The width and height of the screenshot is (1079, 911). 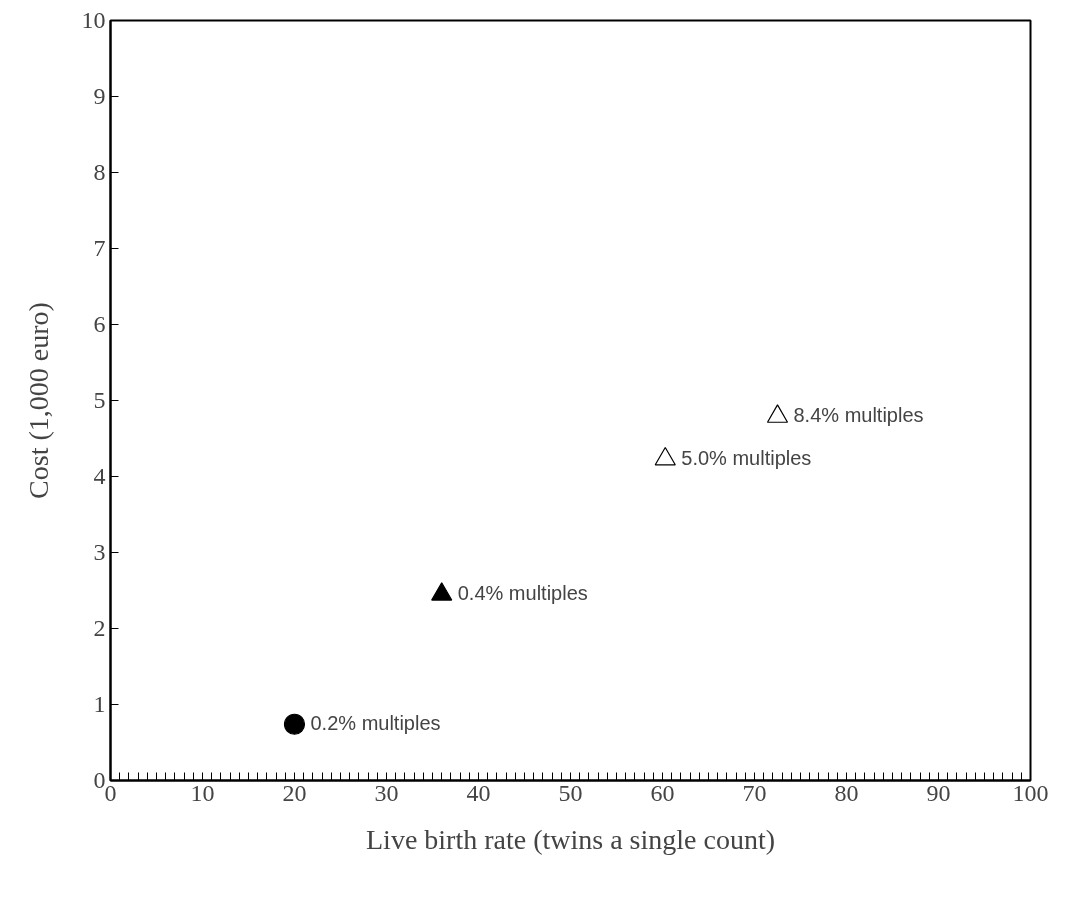 What do you see at coordinates (93, 20) in the screenshot?
I see `y-tick-label: 10` at bounding box center [93, 20].